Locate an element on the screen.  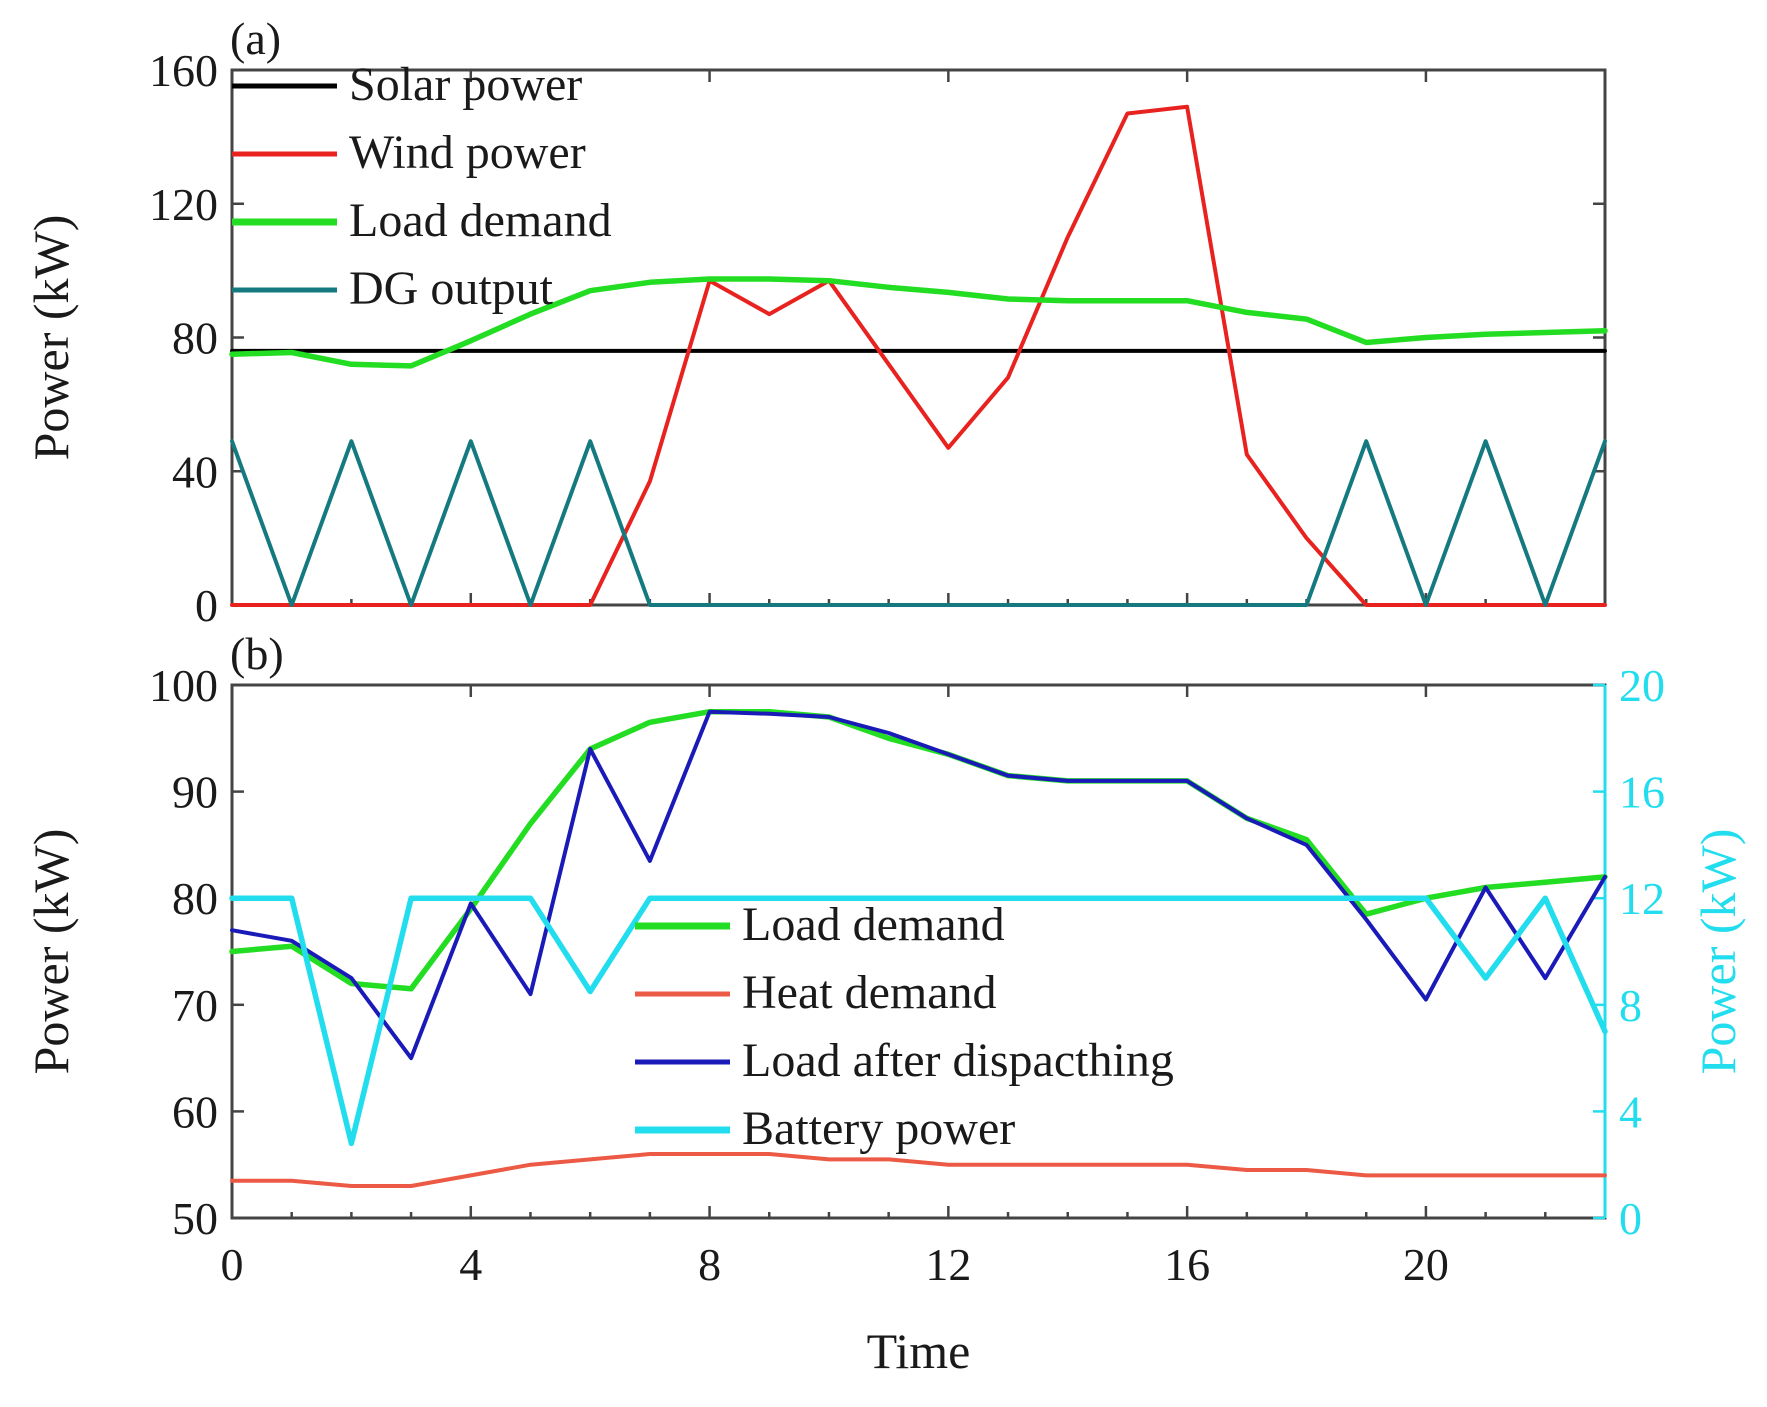
y2-tick-label: 16 is located at coordinates (1642, 792).